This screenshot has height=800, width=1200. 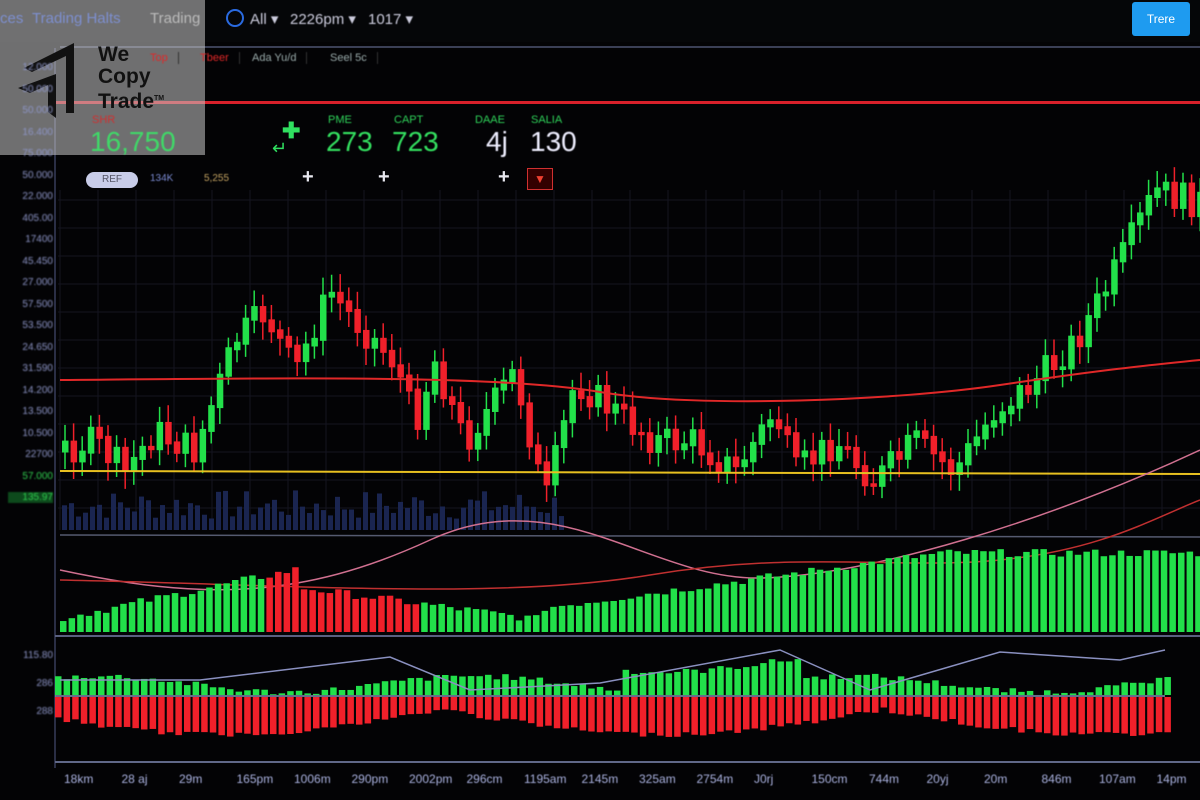 What do you see at coordinates (37, 390) in the screenshot?
I see `price-tick: 14.200` at bounding box center [37, 390].